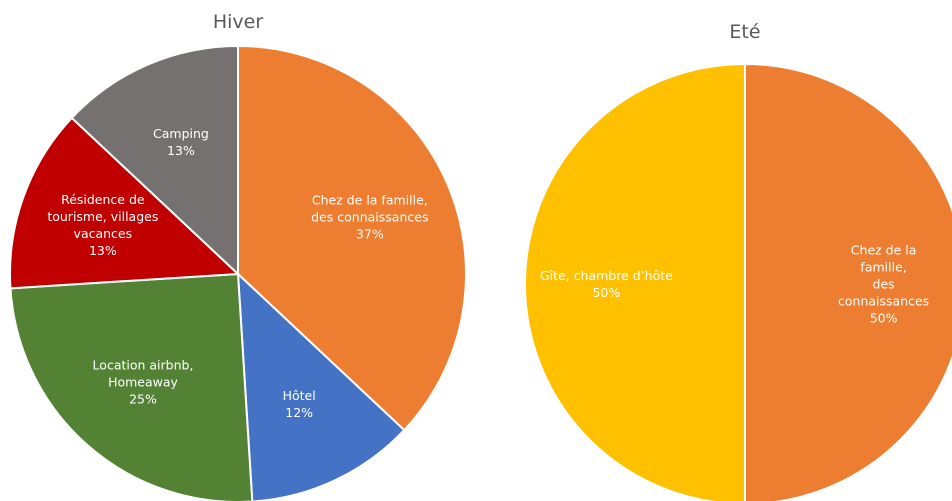  I want to click on slice-category: Hôtel, so click(299, 395).